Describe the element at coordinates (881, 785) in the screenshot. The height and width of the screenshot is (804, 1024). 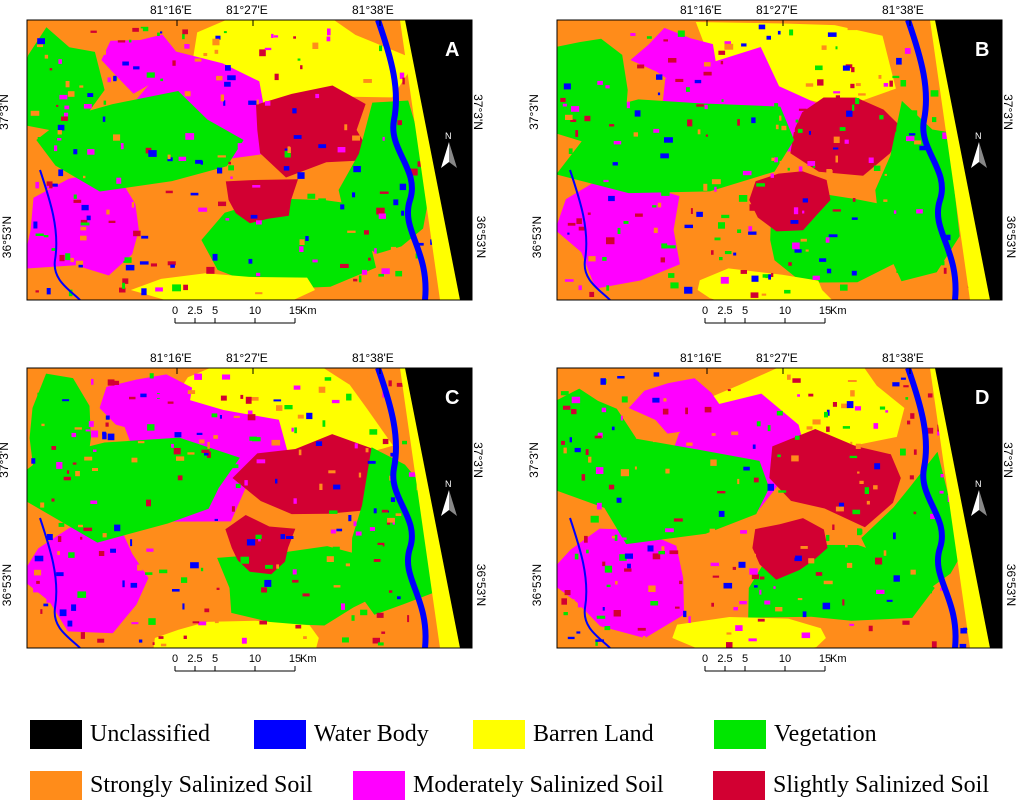
I see `legend-label: Slightly Salinized Soil` at that location.